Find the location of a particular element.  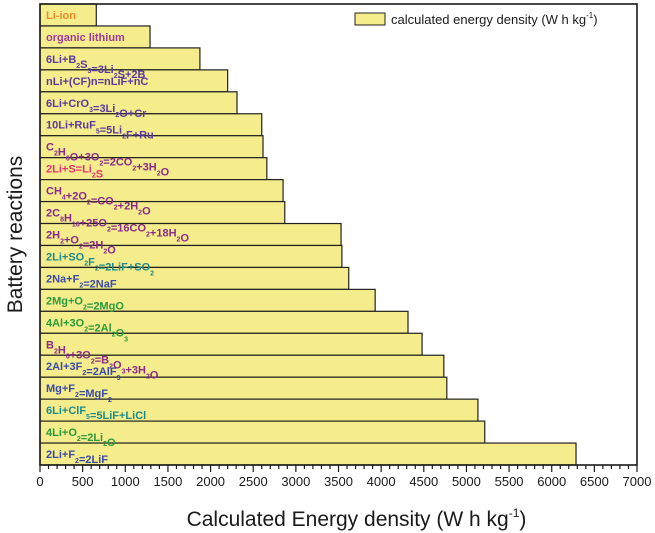

bar-label: Li-ion is located at coordinates (61, 16).